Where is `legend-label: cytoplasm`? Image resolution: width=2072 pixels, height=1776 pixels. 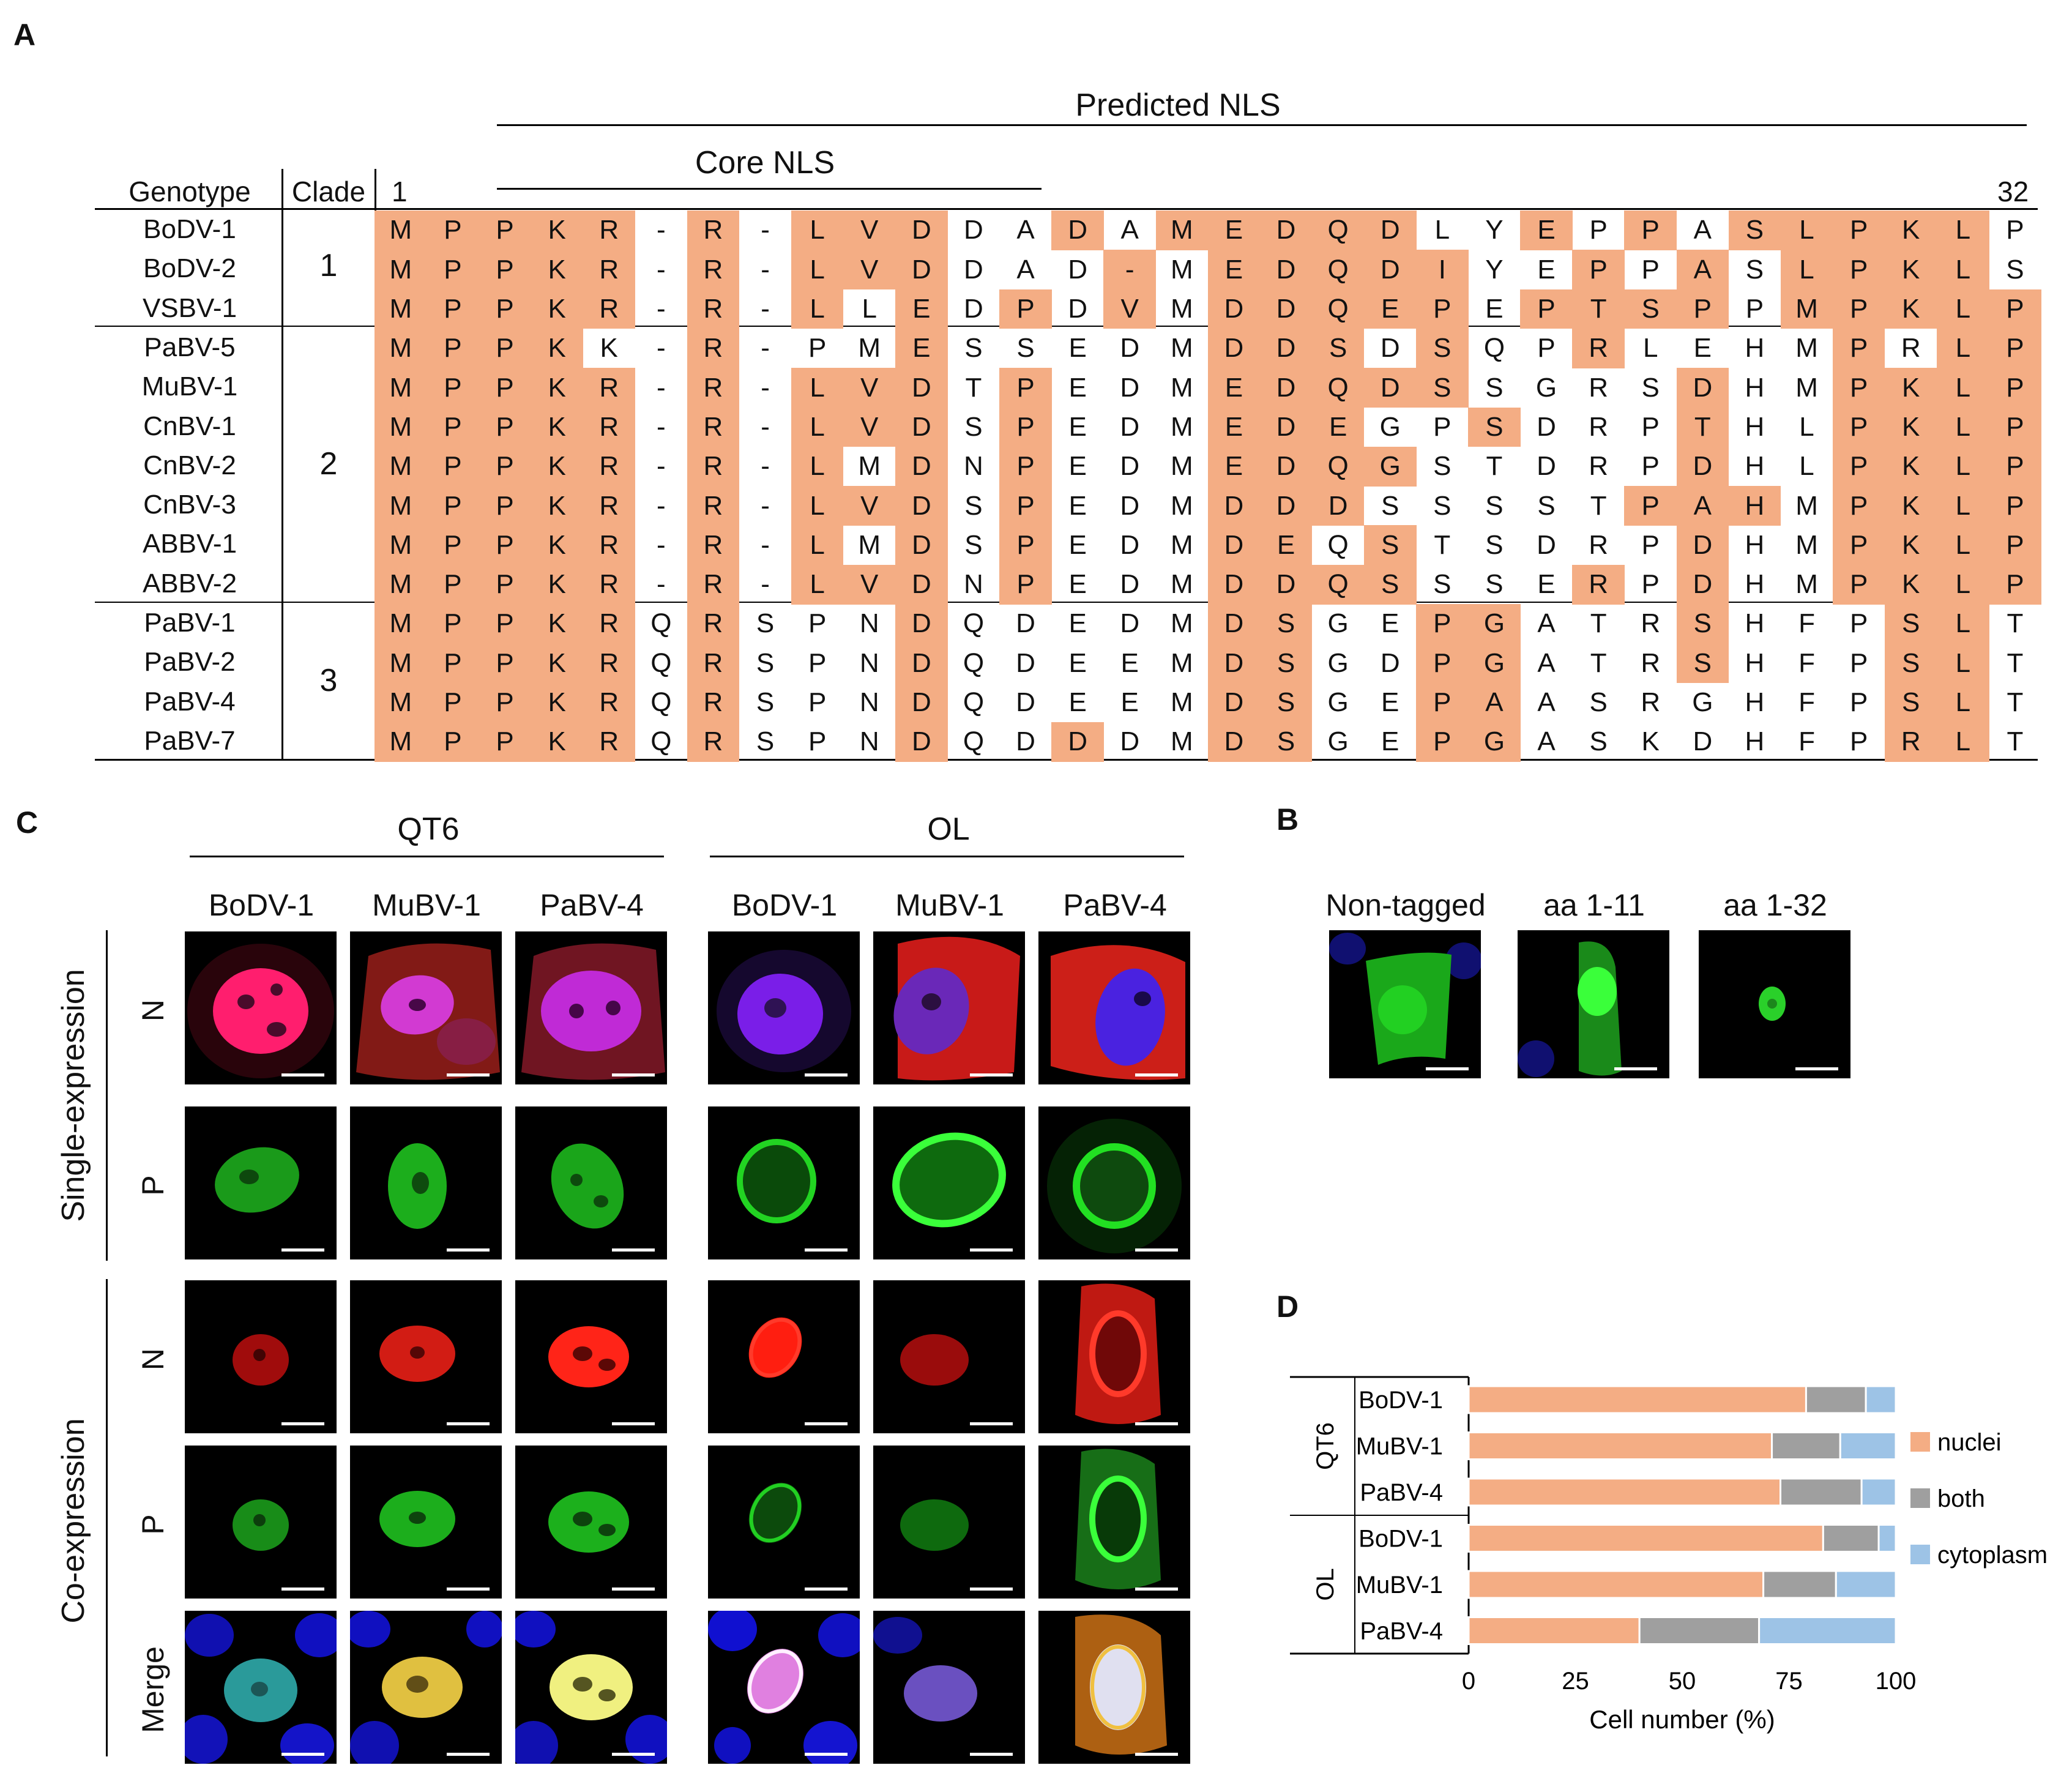
legend-label: cytoplasm is located at coordinates (1992, 1555).